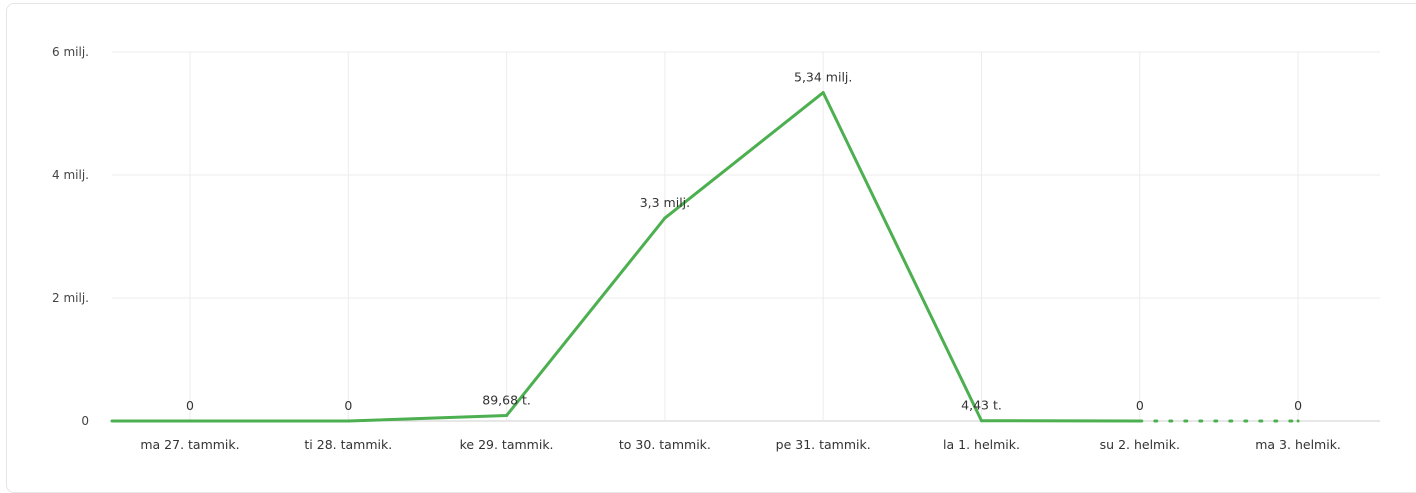 This screenshot has height=493, width=1416. I want to click on y-tick-label: 2 milj., so click(70, 298).